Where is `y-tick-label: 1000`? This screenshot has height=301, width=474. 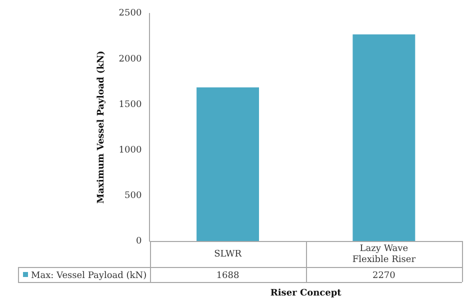
y-tick-label: 1000 is located at coordinates (130, 150).